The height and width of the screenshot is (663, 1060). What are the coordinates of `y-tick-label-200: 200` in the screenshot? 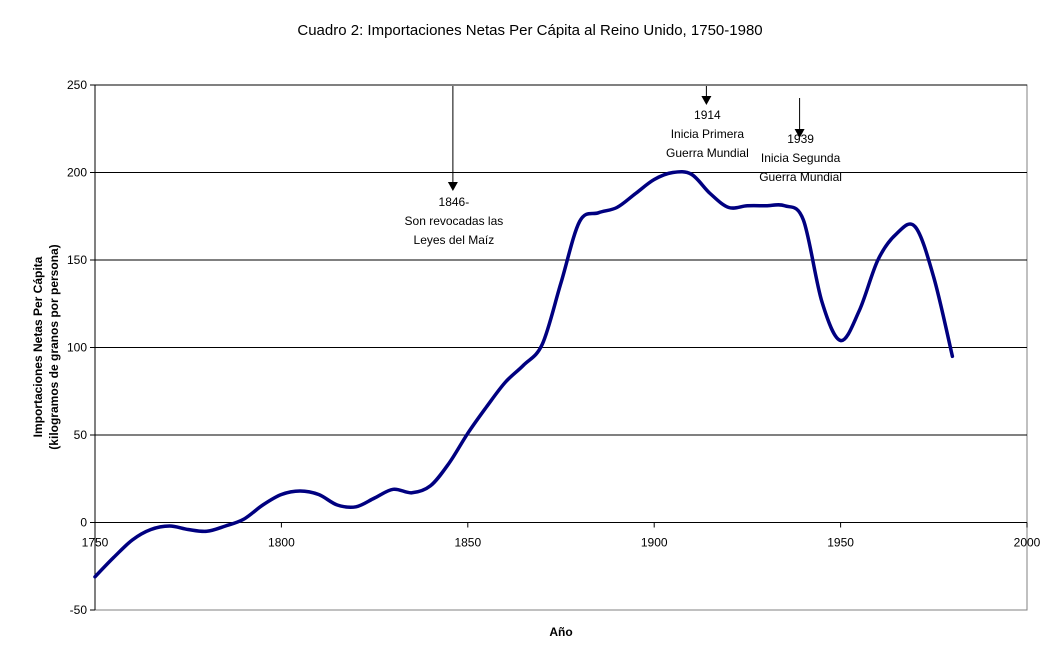 It's located at (77, 173).